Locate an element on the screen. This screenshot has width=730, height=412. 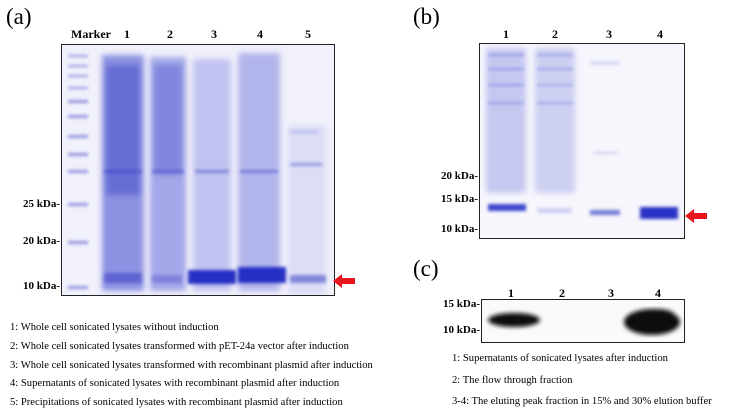
panel-c-label: (c) is located at coordinates (426, 268).